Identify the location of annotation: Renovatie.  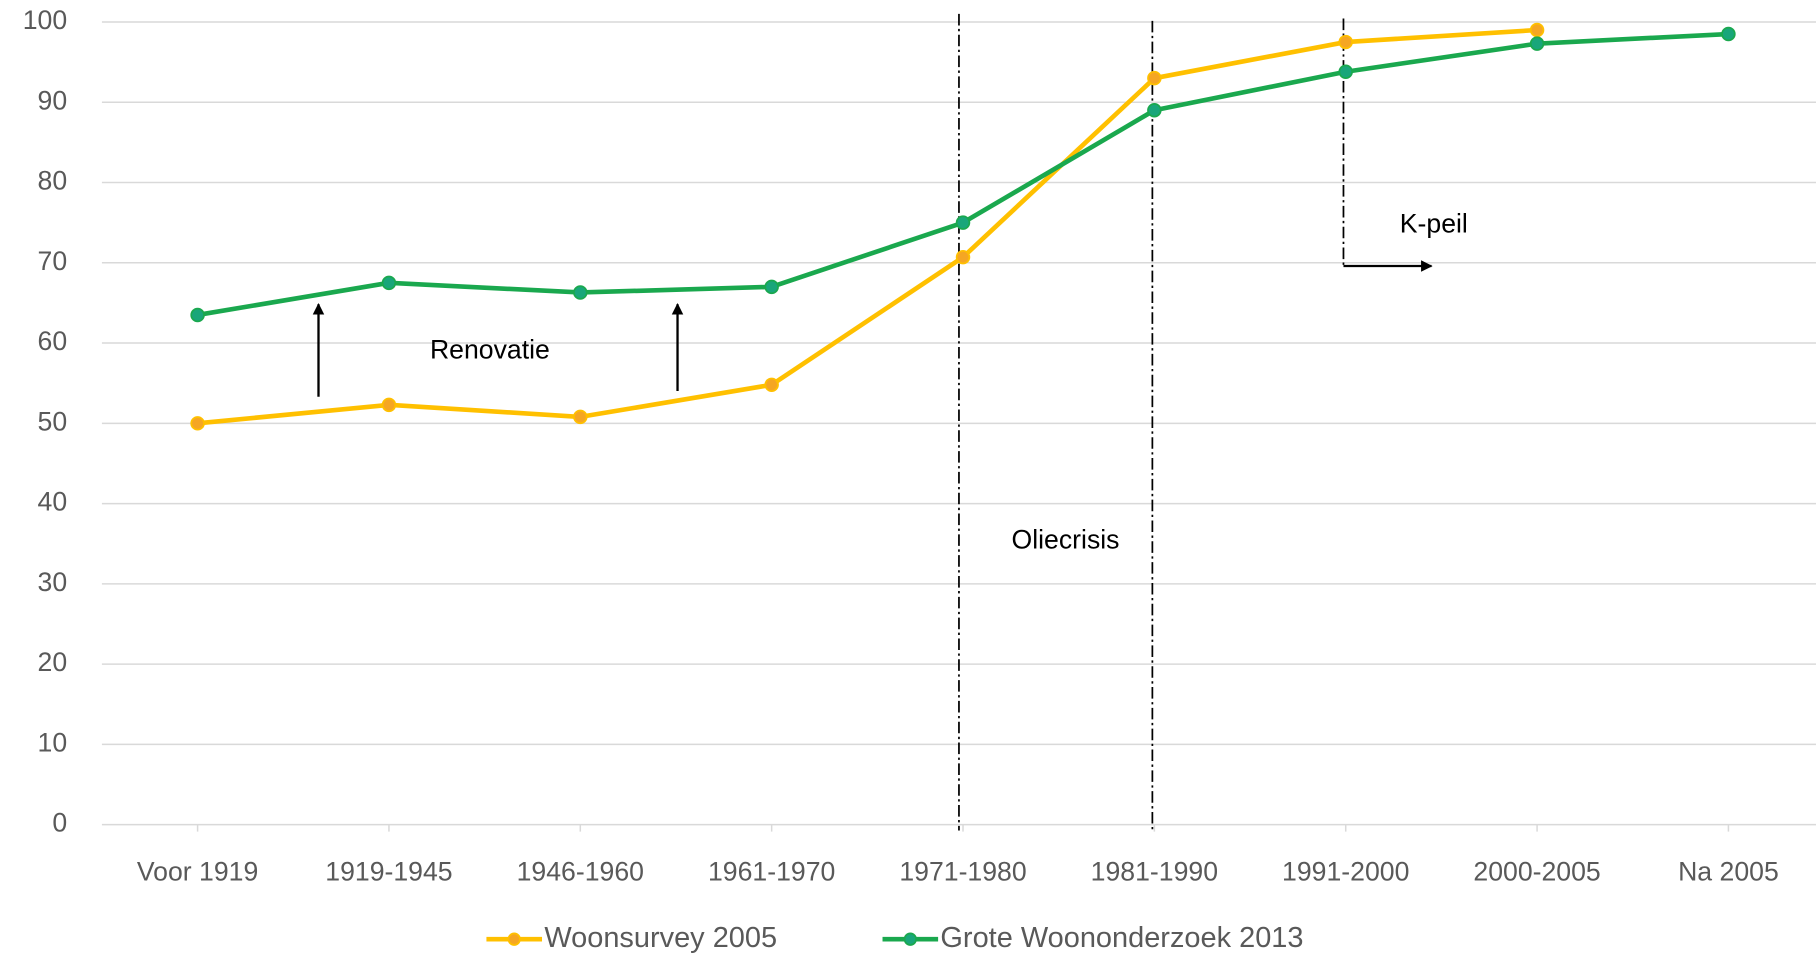
(490, 350).